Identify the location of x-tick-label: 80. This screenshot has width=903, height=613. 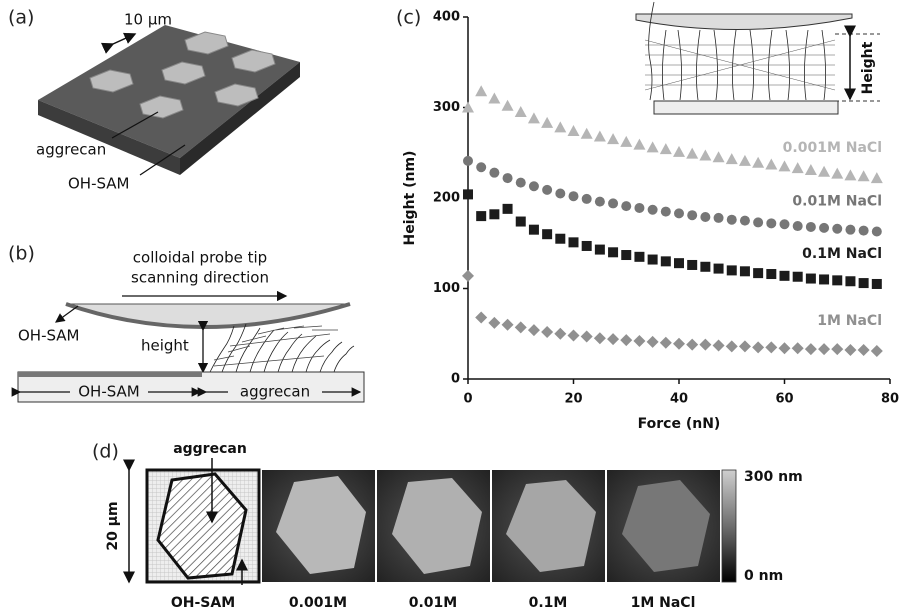
(890, 399).